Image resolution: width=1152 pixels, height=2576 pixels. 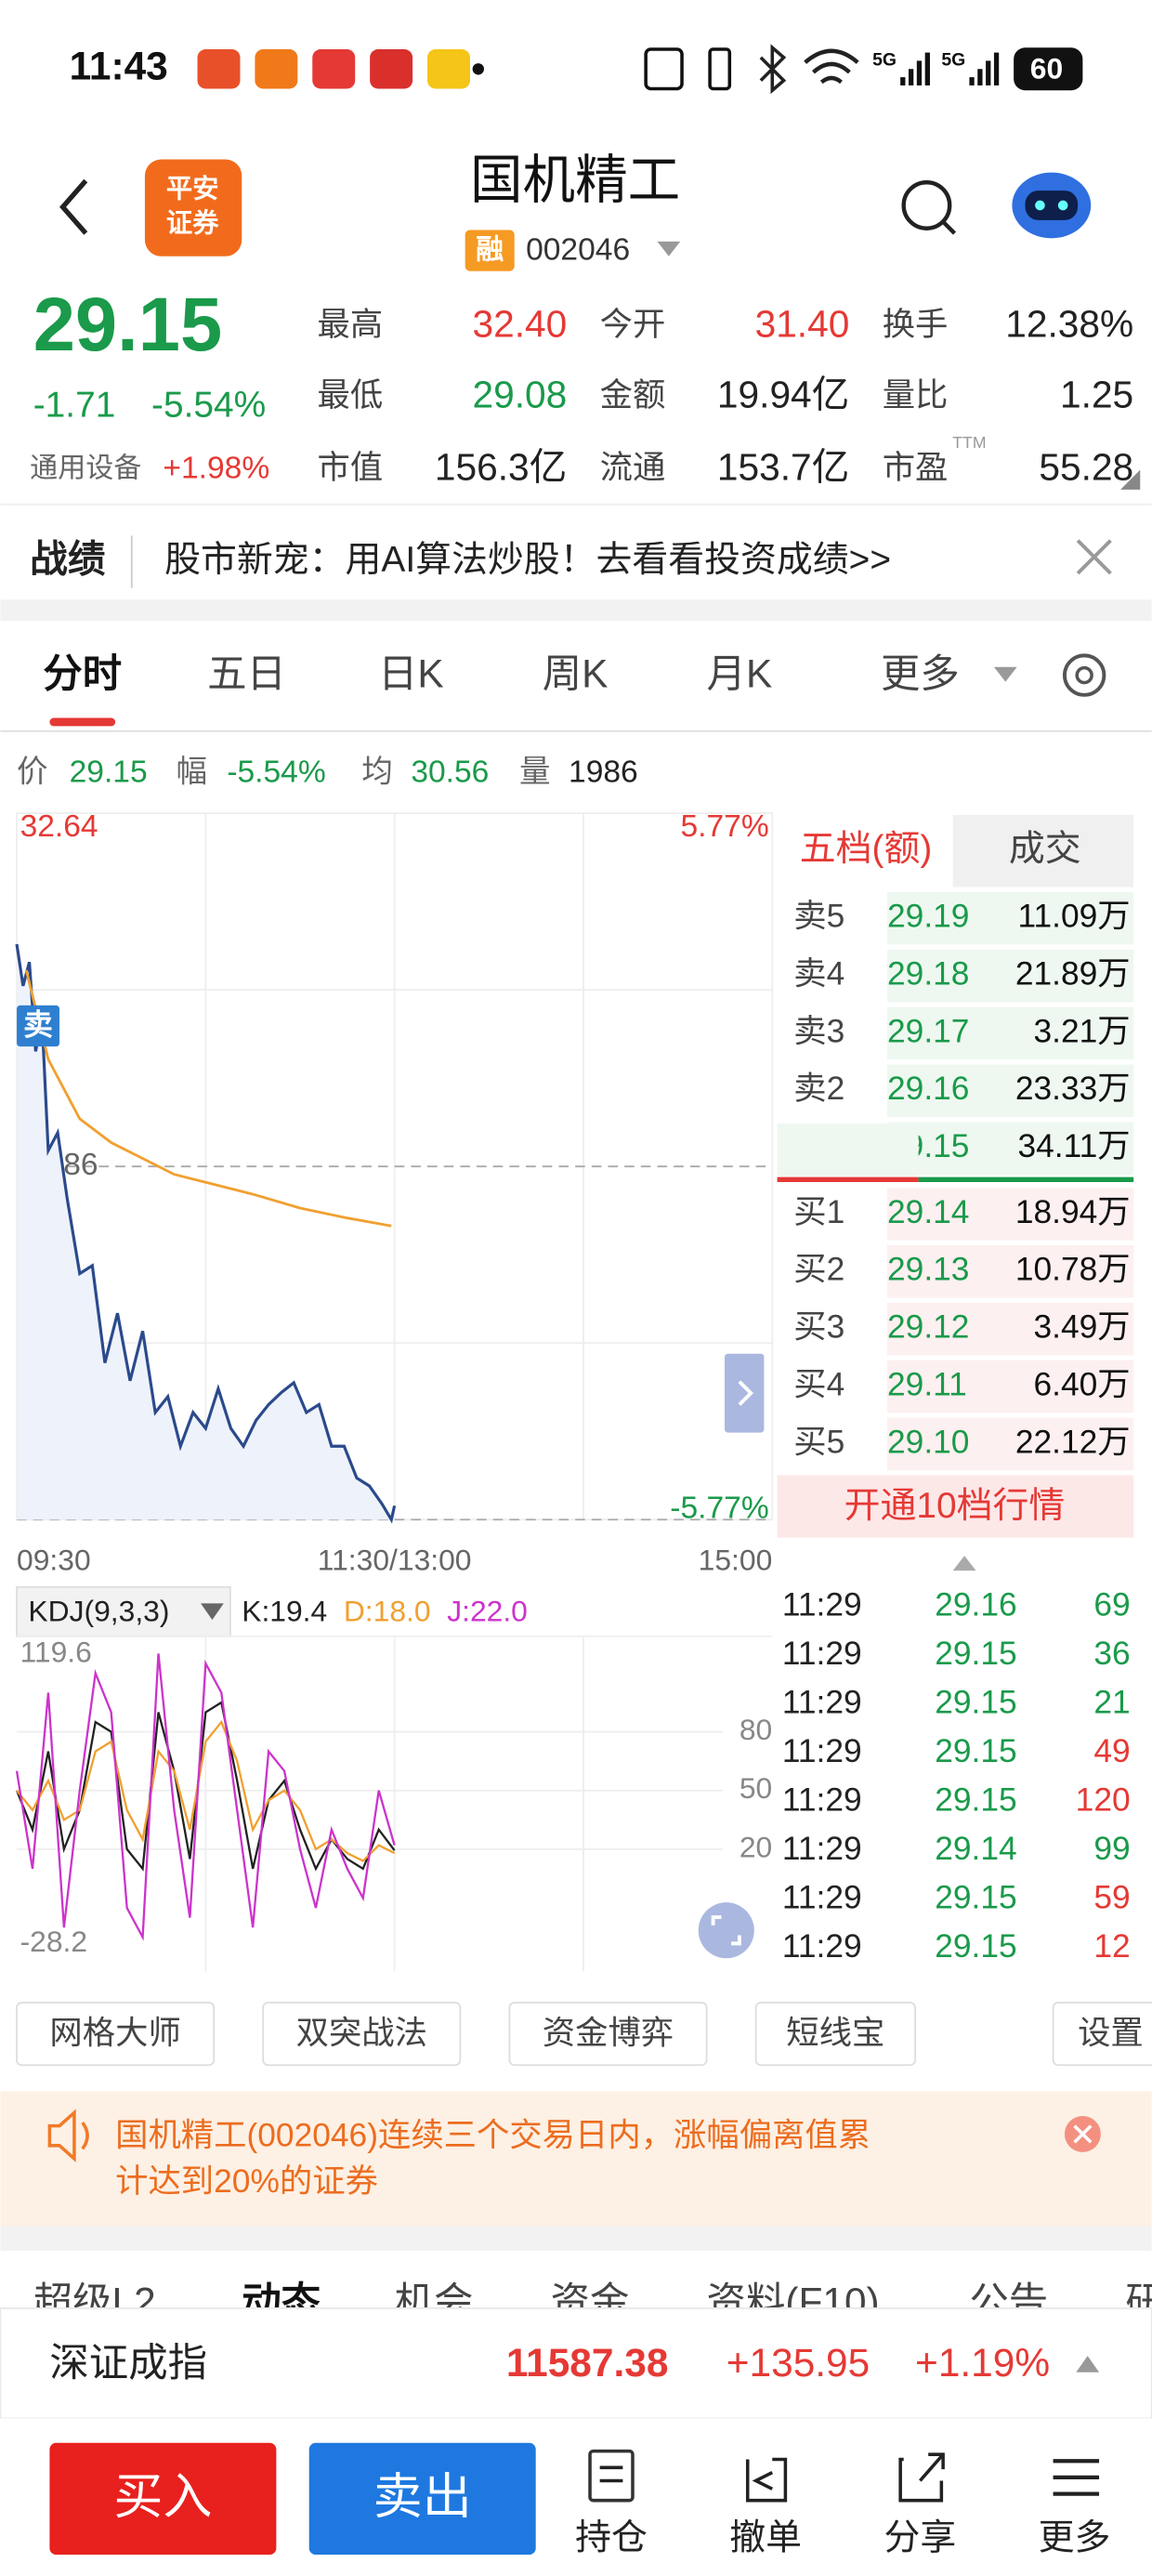 I want to click on banner-label: 战绩, so click(x=68, y=558).